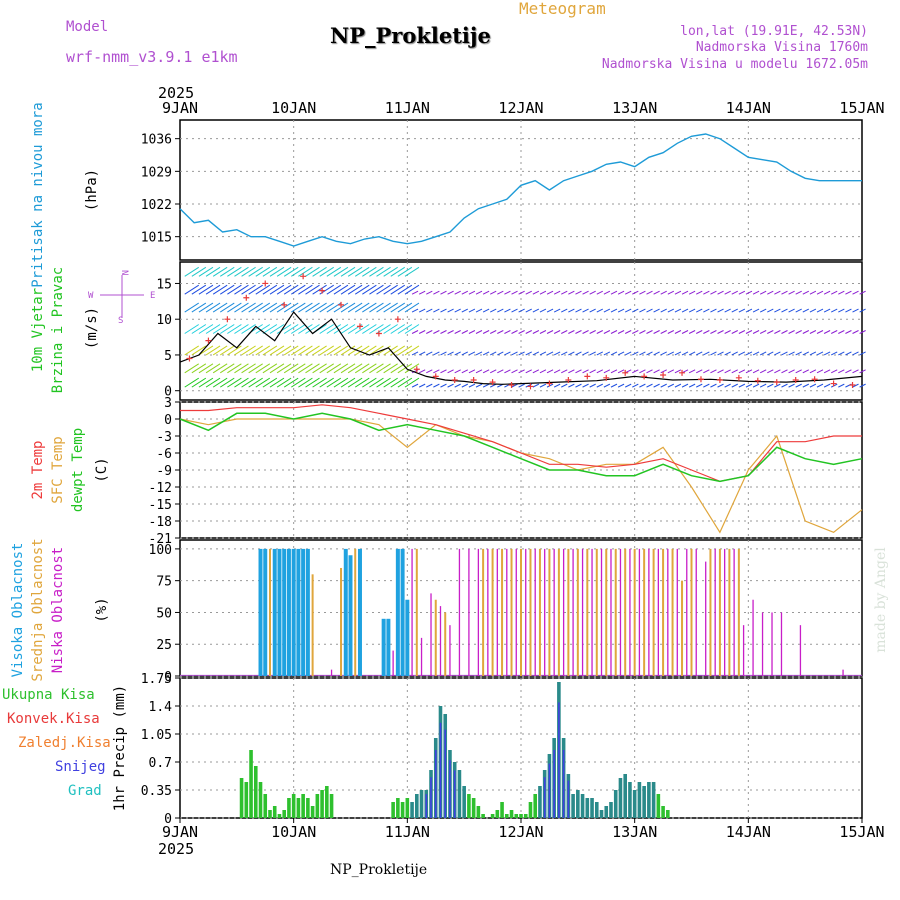  What do you see at coordinates (53, 719) in the screenshot?
I see `precip-legend-item: Konvek.Kisa` at bounding box center [53, 719].